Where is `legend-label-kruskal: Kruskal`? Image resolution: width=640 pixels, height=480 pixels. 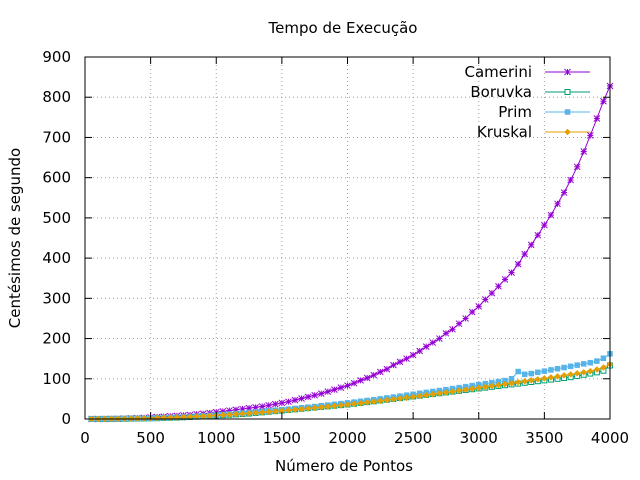
legend-label-kruskal: Kruskal is located at coordinates (504, 132).